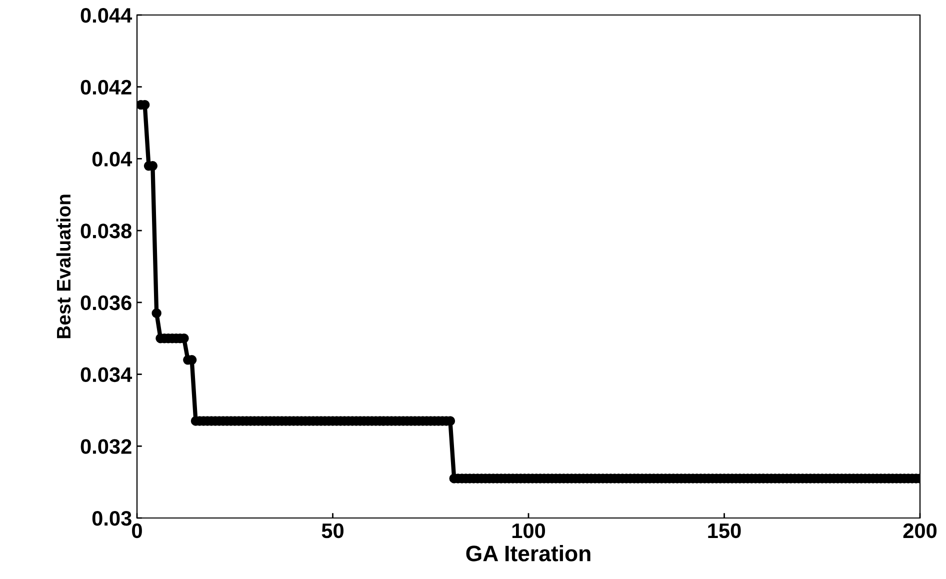 The height and width of the screenshot is (579, 946). What do you see at coordinates (333, 530) in the screenshot?
I see `x-tick-label: 50` at bounding box center [333, 530].